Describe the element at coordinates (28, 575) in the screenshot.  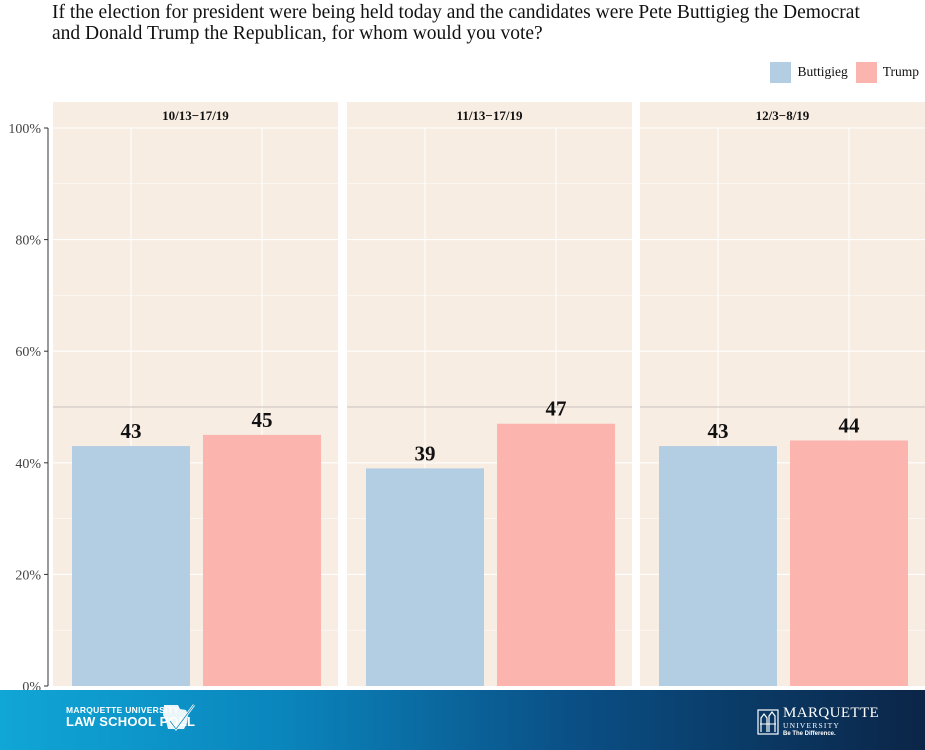
I see `y-tick-label: 20%` at that location.